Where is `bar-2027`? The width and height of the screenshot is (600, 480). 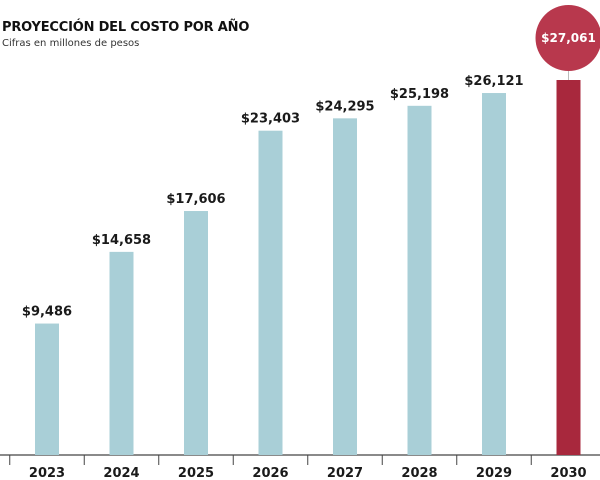 bar-2027 is located at coordinates (345, 286).